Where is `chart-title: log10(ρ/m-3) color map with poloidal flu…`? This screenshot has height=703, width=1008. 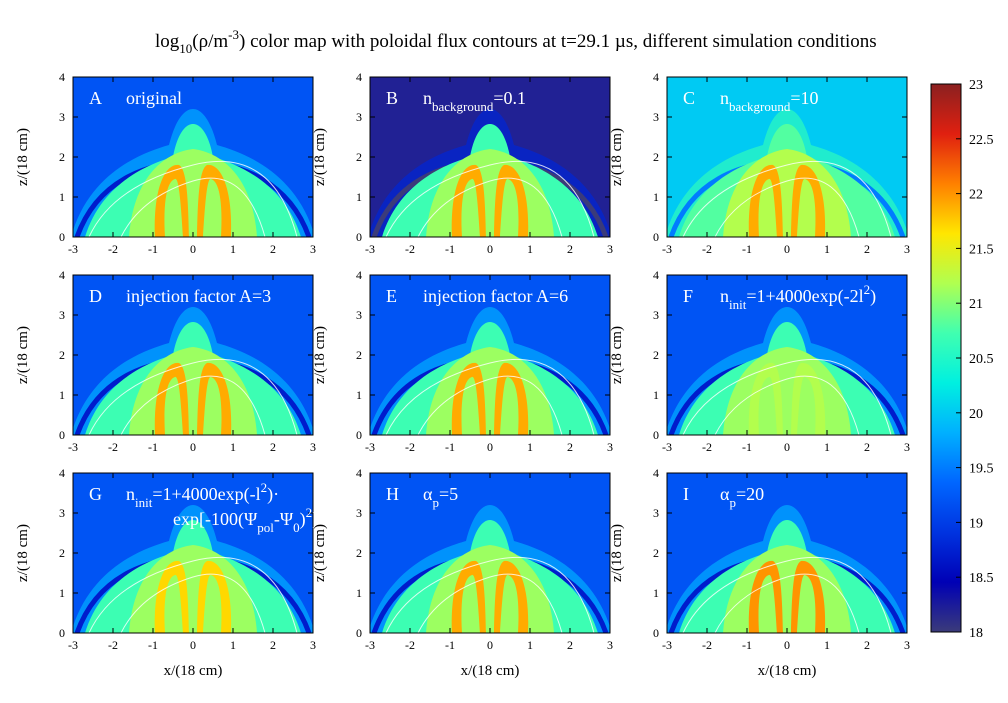
chart-title: log10(ρ/m-3) color map with poloidal flu… is located at coordinates (516, 41).